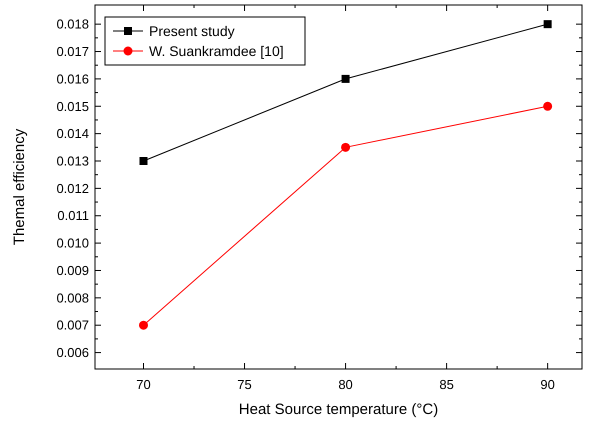  What do you see at coordinates (338, 409) in the screenshot?
I see `x-axis-title: Heat Source temperature (°C)` at bounding box center [338, 409].